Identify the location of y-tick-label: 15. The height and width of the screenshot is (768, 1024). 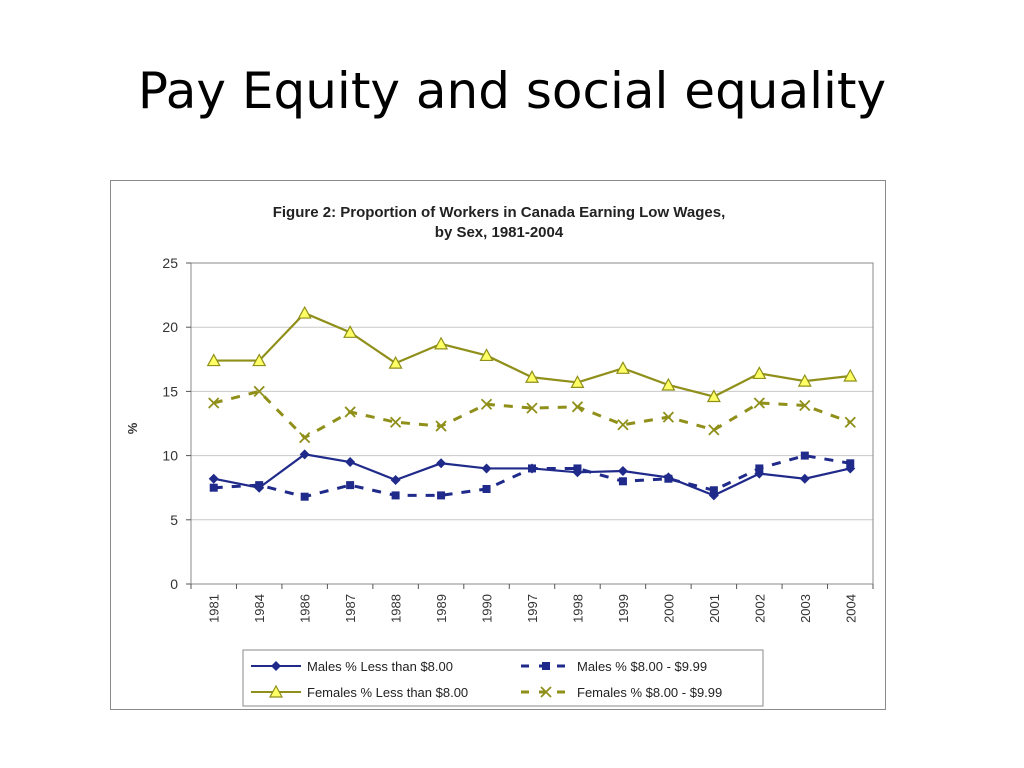
(170, 391).